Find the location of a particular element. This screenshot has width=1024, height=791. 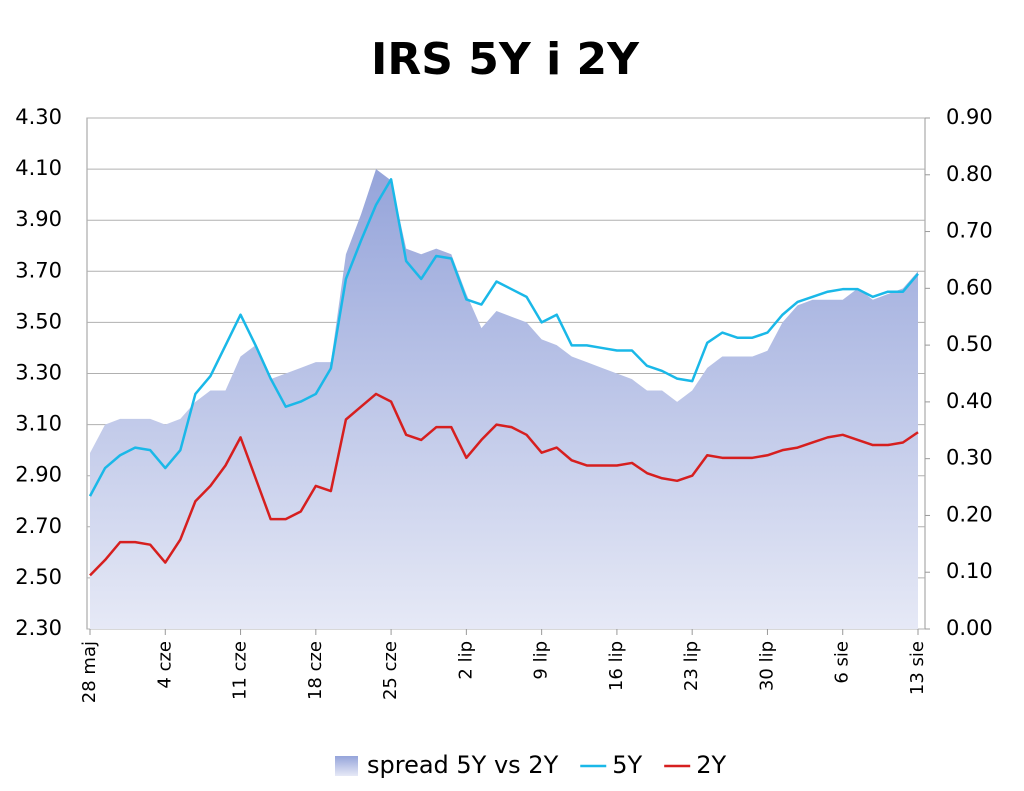

x-tick-label: 4 cze is located at coordinates (164, 665).